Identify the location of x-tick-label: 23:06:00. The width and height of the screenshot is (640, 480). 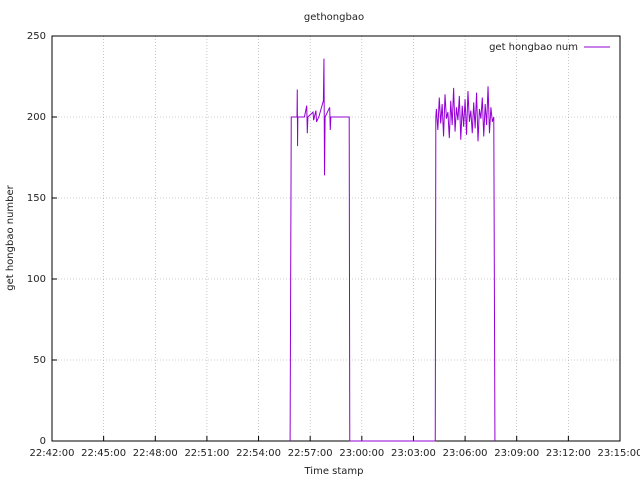
(465, 453).